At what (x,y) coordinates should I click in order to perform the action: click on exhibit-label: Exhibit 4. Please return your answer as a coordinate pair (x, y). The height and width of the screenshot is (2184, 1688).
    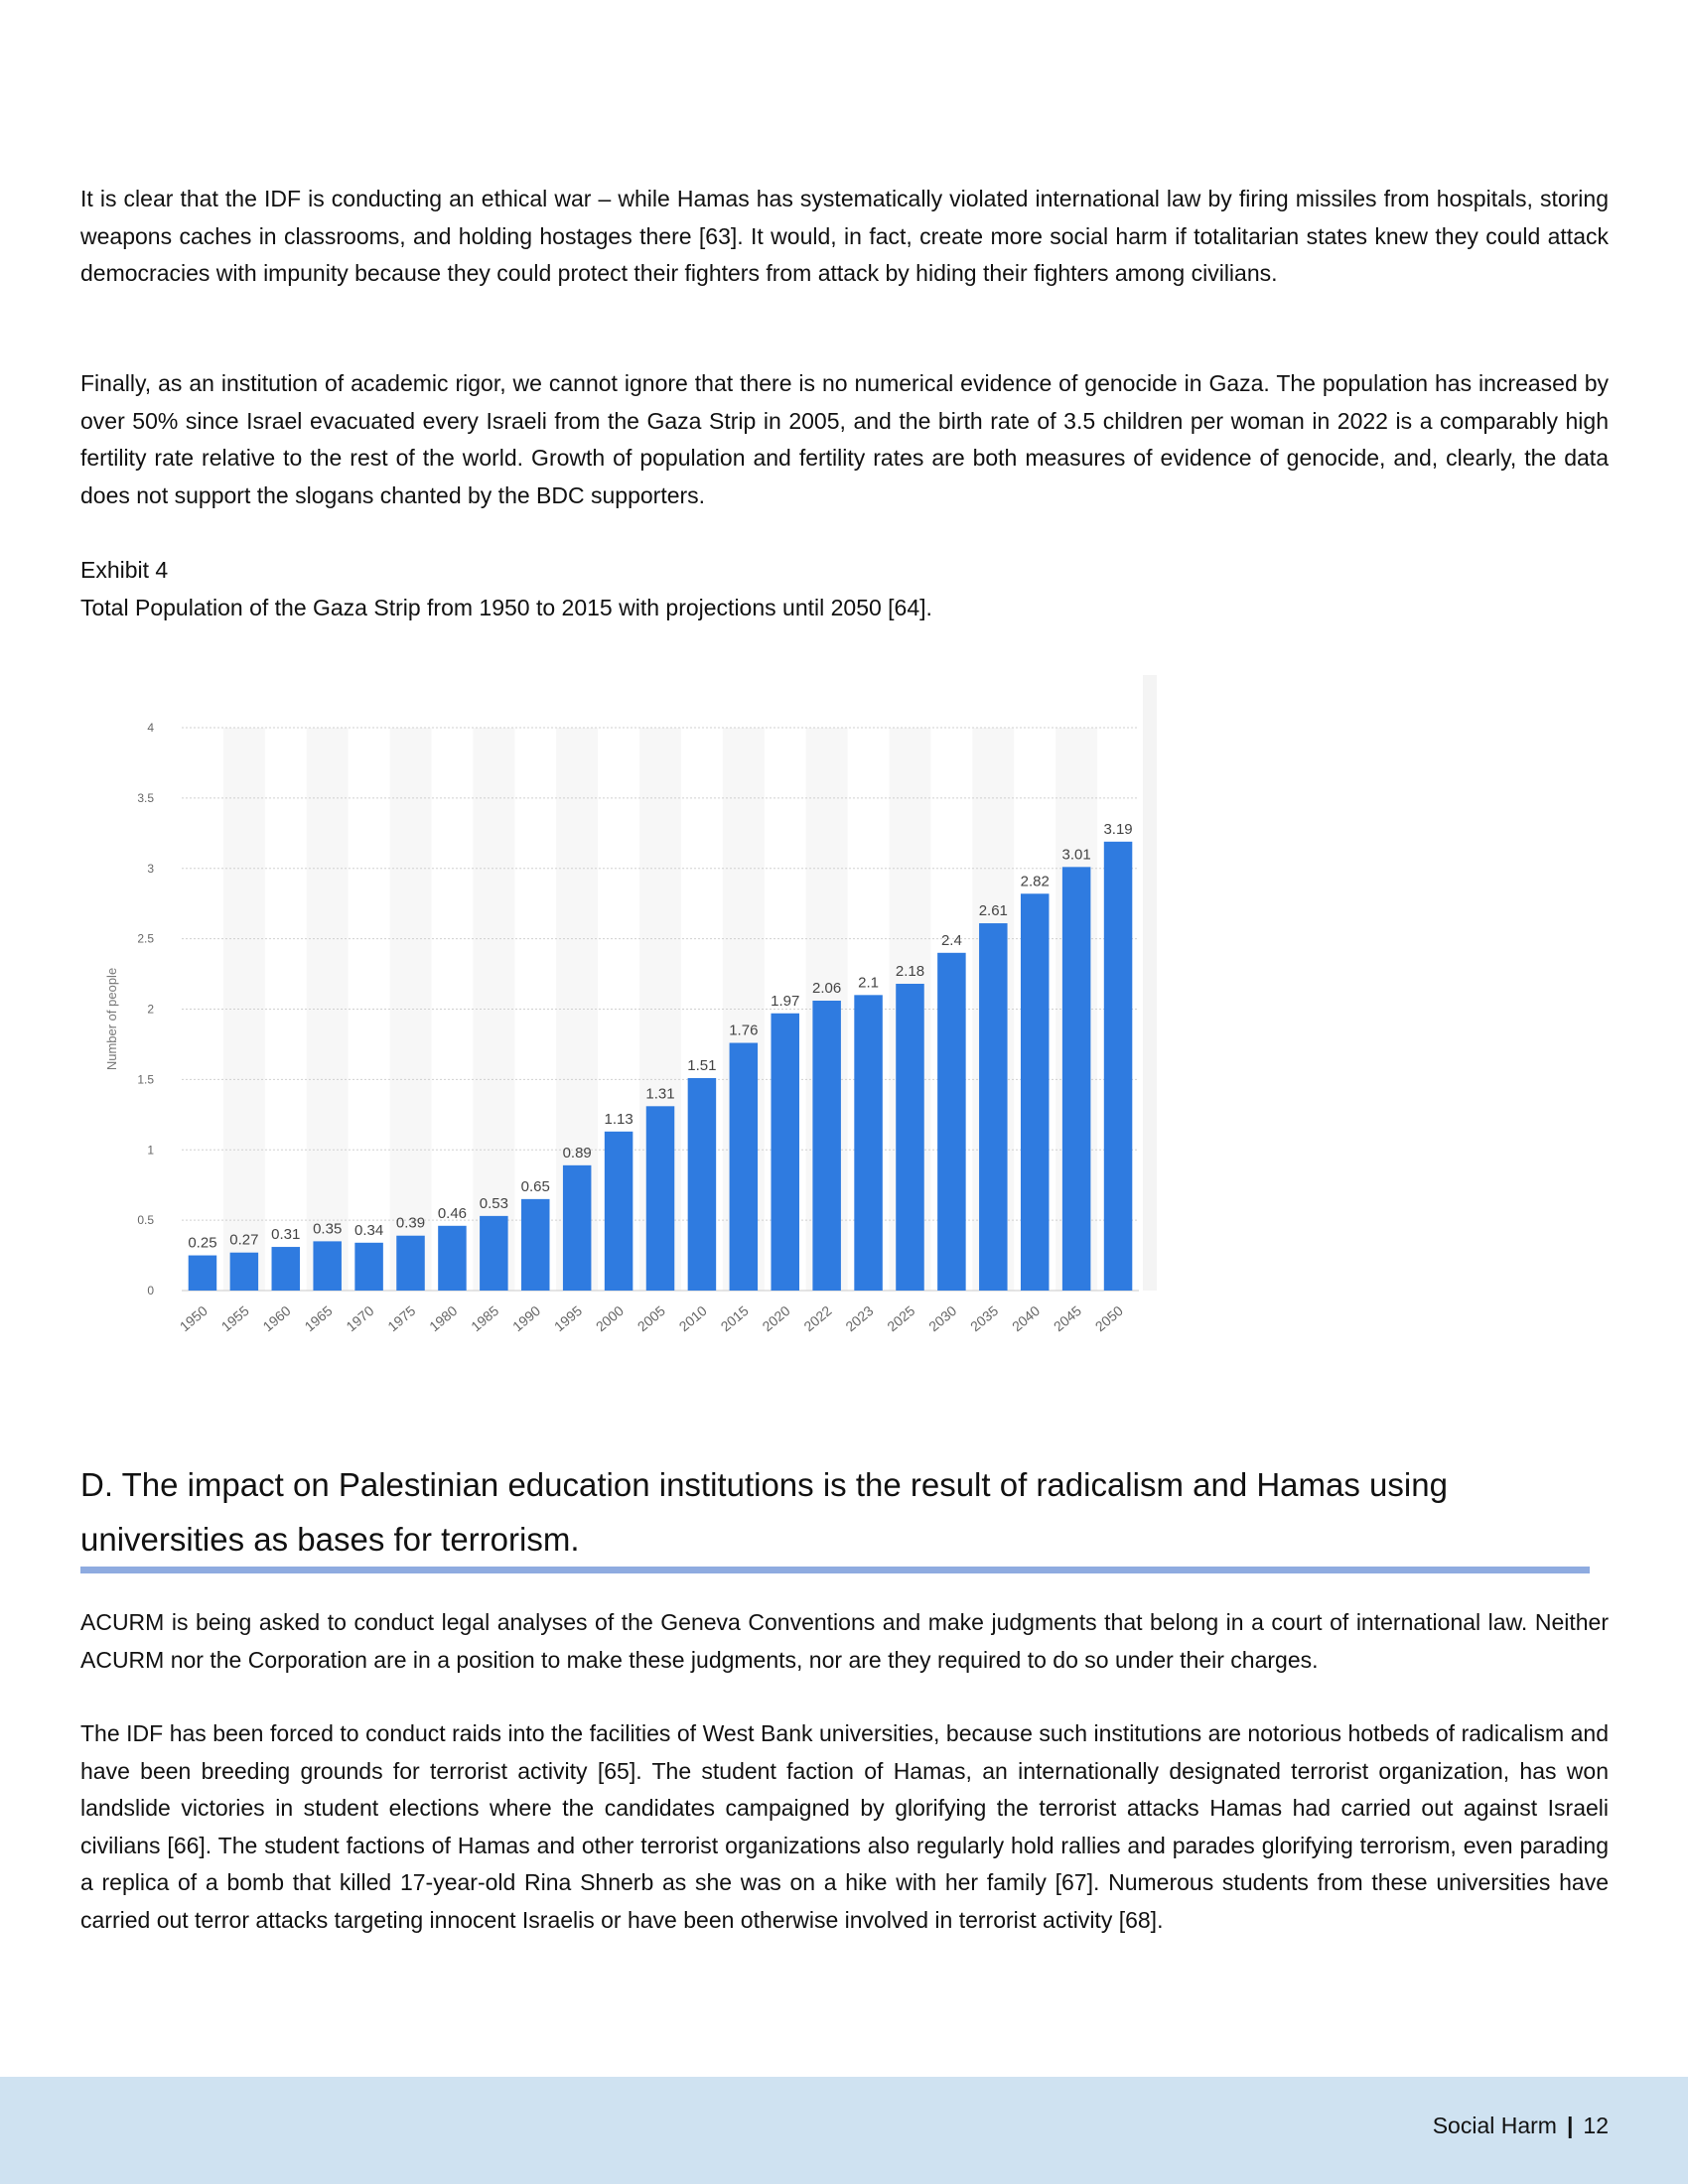
    Looking at the image, I should click on (124, 570).